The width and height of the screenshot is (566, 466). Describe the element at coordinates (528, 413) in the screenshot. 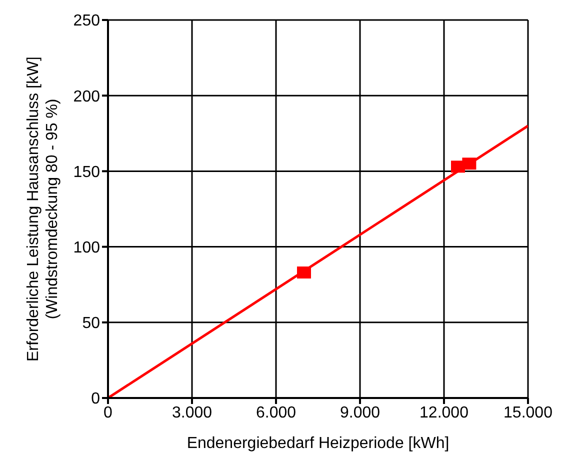

I see `x-tick-label: 15.000` at that location.